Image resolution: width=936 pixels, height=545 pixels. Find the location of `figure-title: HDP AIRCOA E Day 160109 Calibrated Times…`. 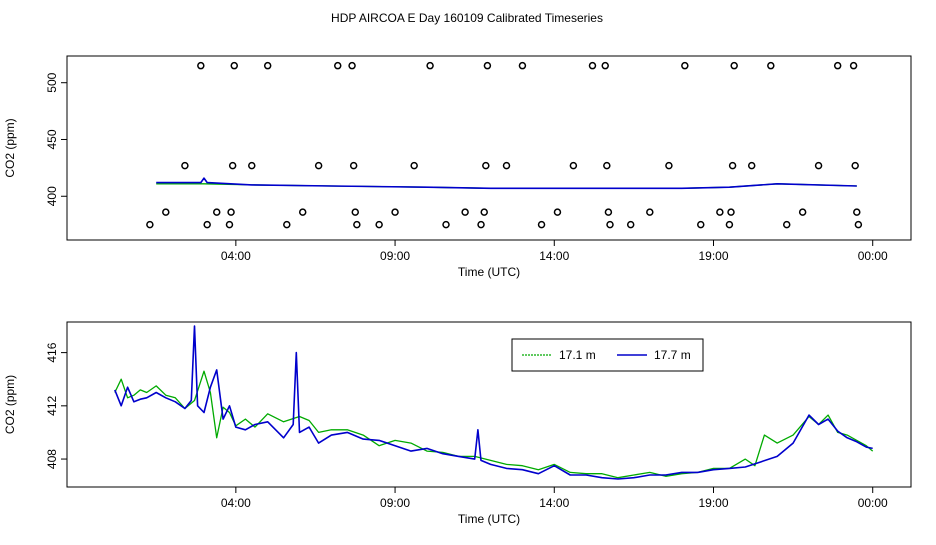

figure-title: HDP AIRCOA E Day 160109 Calibrated Times… is located at coordinates (467, 18).